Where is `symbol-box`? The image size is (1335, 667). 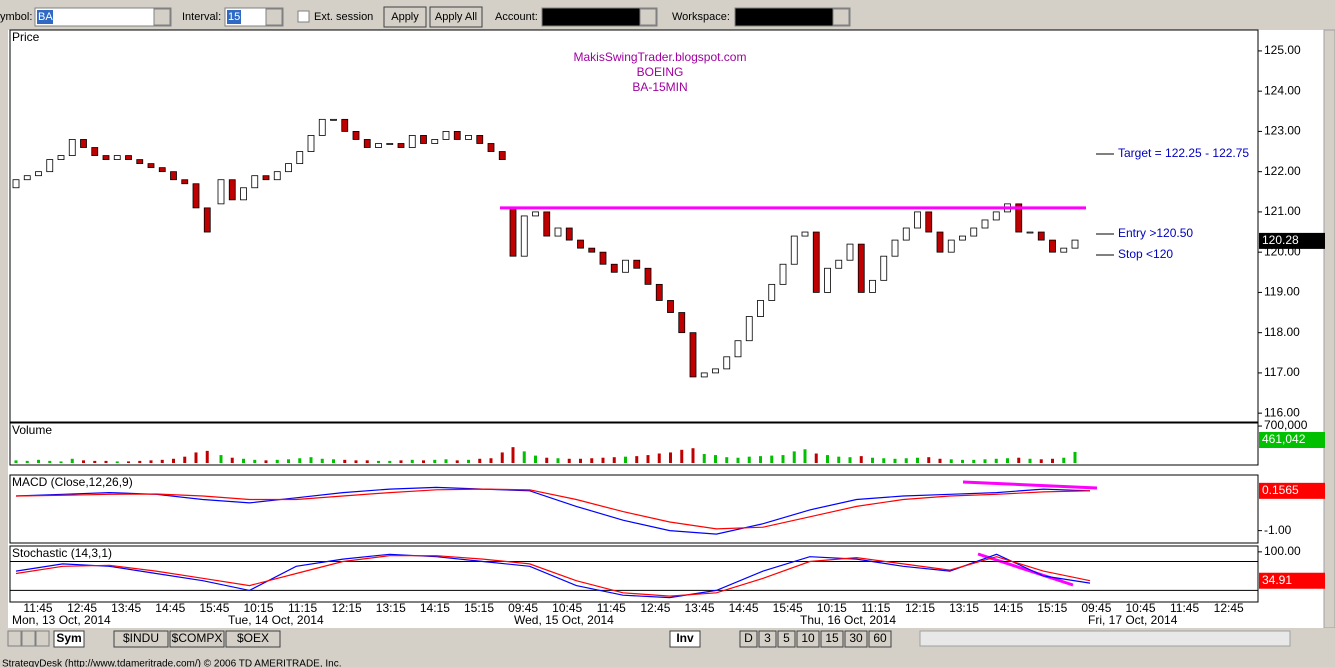 symbol-box is located at coordinates (103, 17).